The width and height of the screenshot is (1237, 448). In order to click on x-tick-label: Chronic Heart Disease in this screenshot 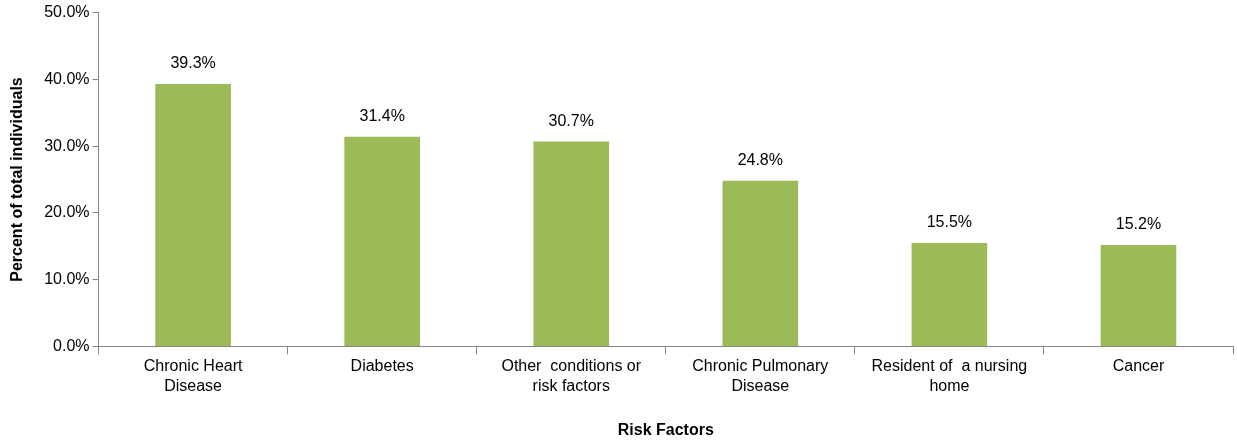, I will do `click(193, 375)`.